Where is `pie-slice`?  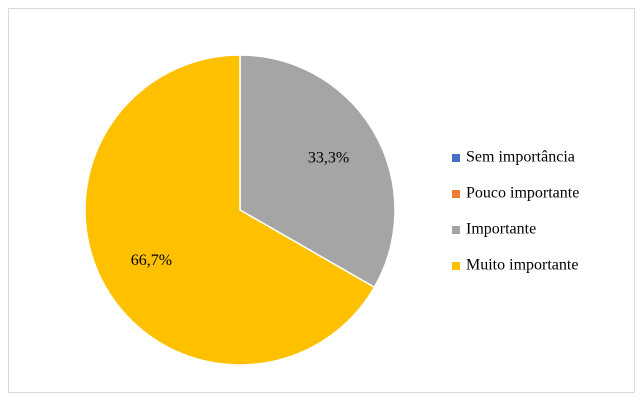
pie-slice is located at coordinates (317, 171).